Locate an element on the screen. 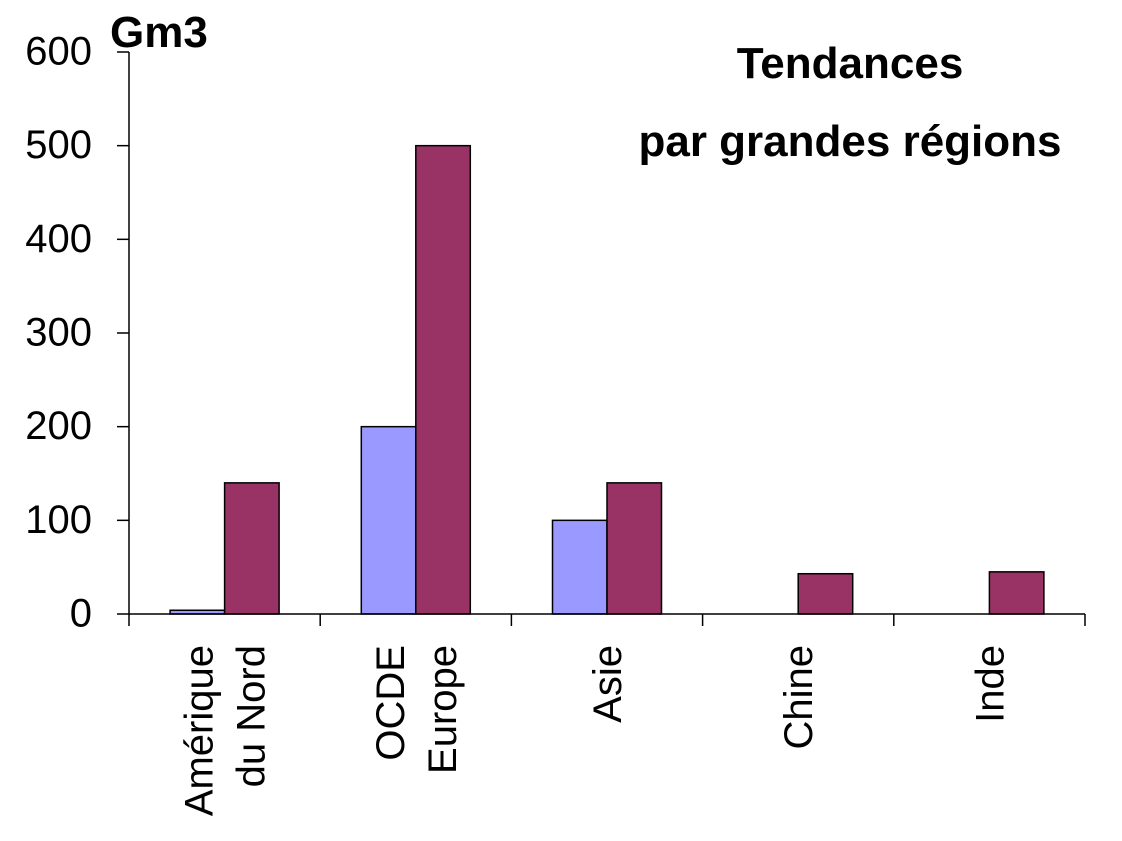 Image resolution: width=1122 pixels, height=841 pixels. x-tick-label: du Nord is located at coordinates (252, 716).